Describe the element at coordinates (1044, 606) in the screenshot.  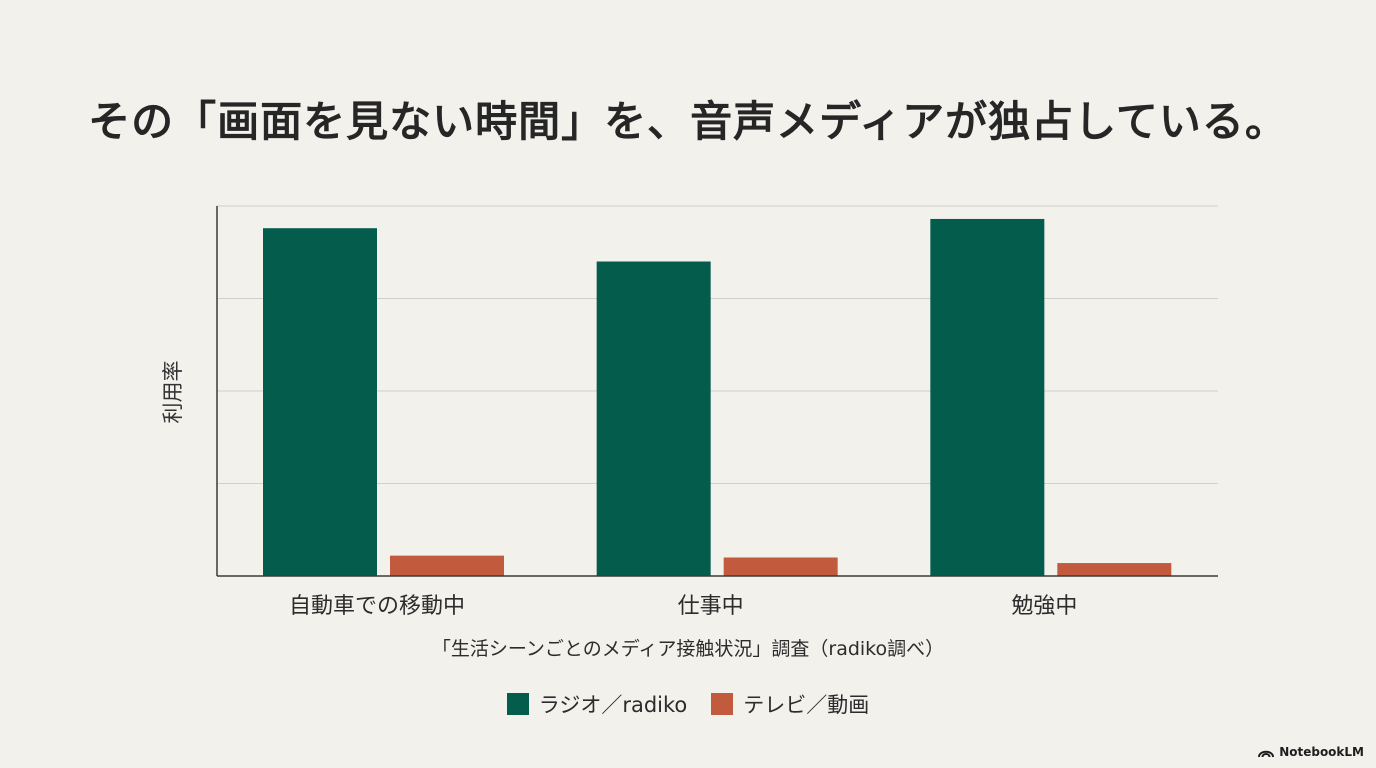
I see `category-label: 勉強中` at that location.